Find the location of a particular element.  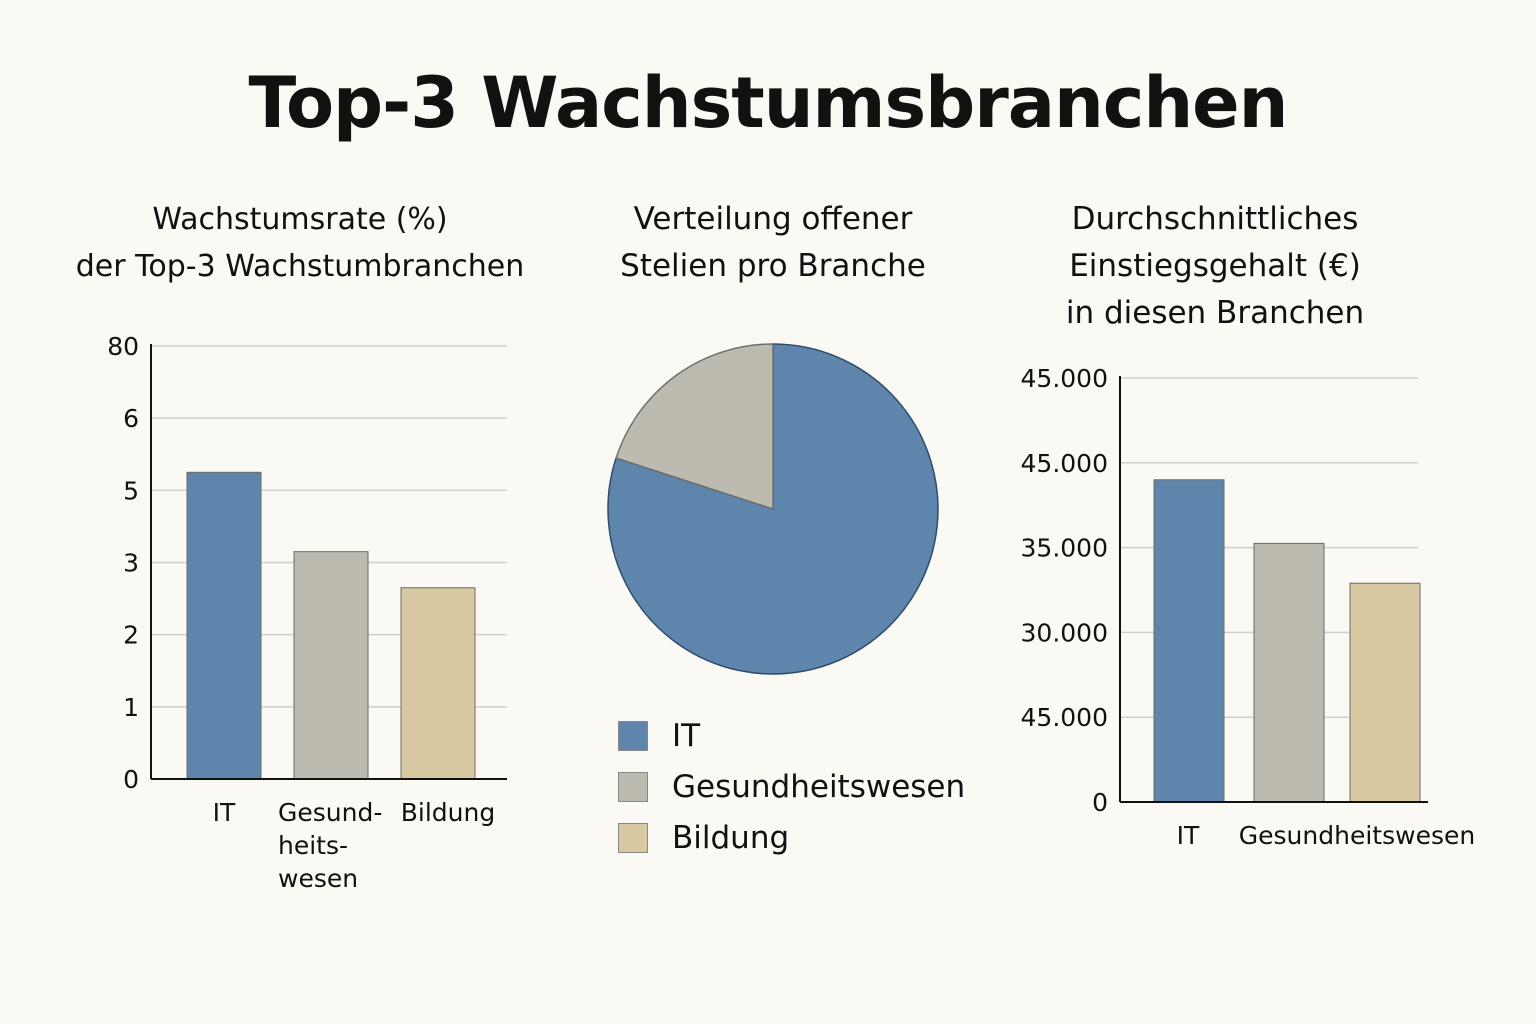

legend-label-gesundheitswesen: Gesundheitswesen is located at coordinates (819, 786).